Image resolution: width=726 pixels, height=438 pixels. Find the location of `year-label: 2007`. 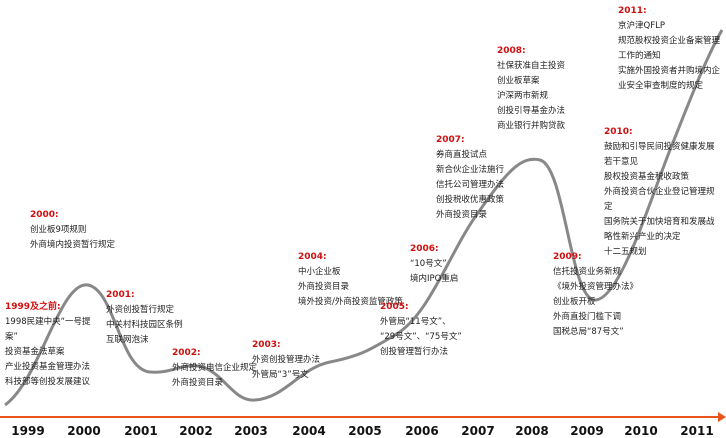

year-label: 2007 is located at coordinates (478, 431).